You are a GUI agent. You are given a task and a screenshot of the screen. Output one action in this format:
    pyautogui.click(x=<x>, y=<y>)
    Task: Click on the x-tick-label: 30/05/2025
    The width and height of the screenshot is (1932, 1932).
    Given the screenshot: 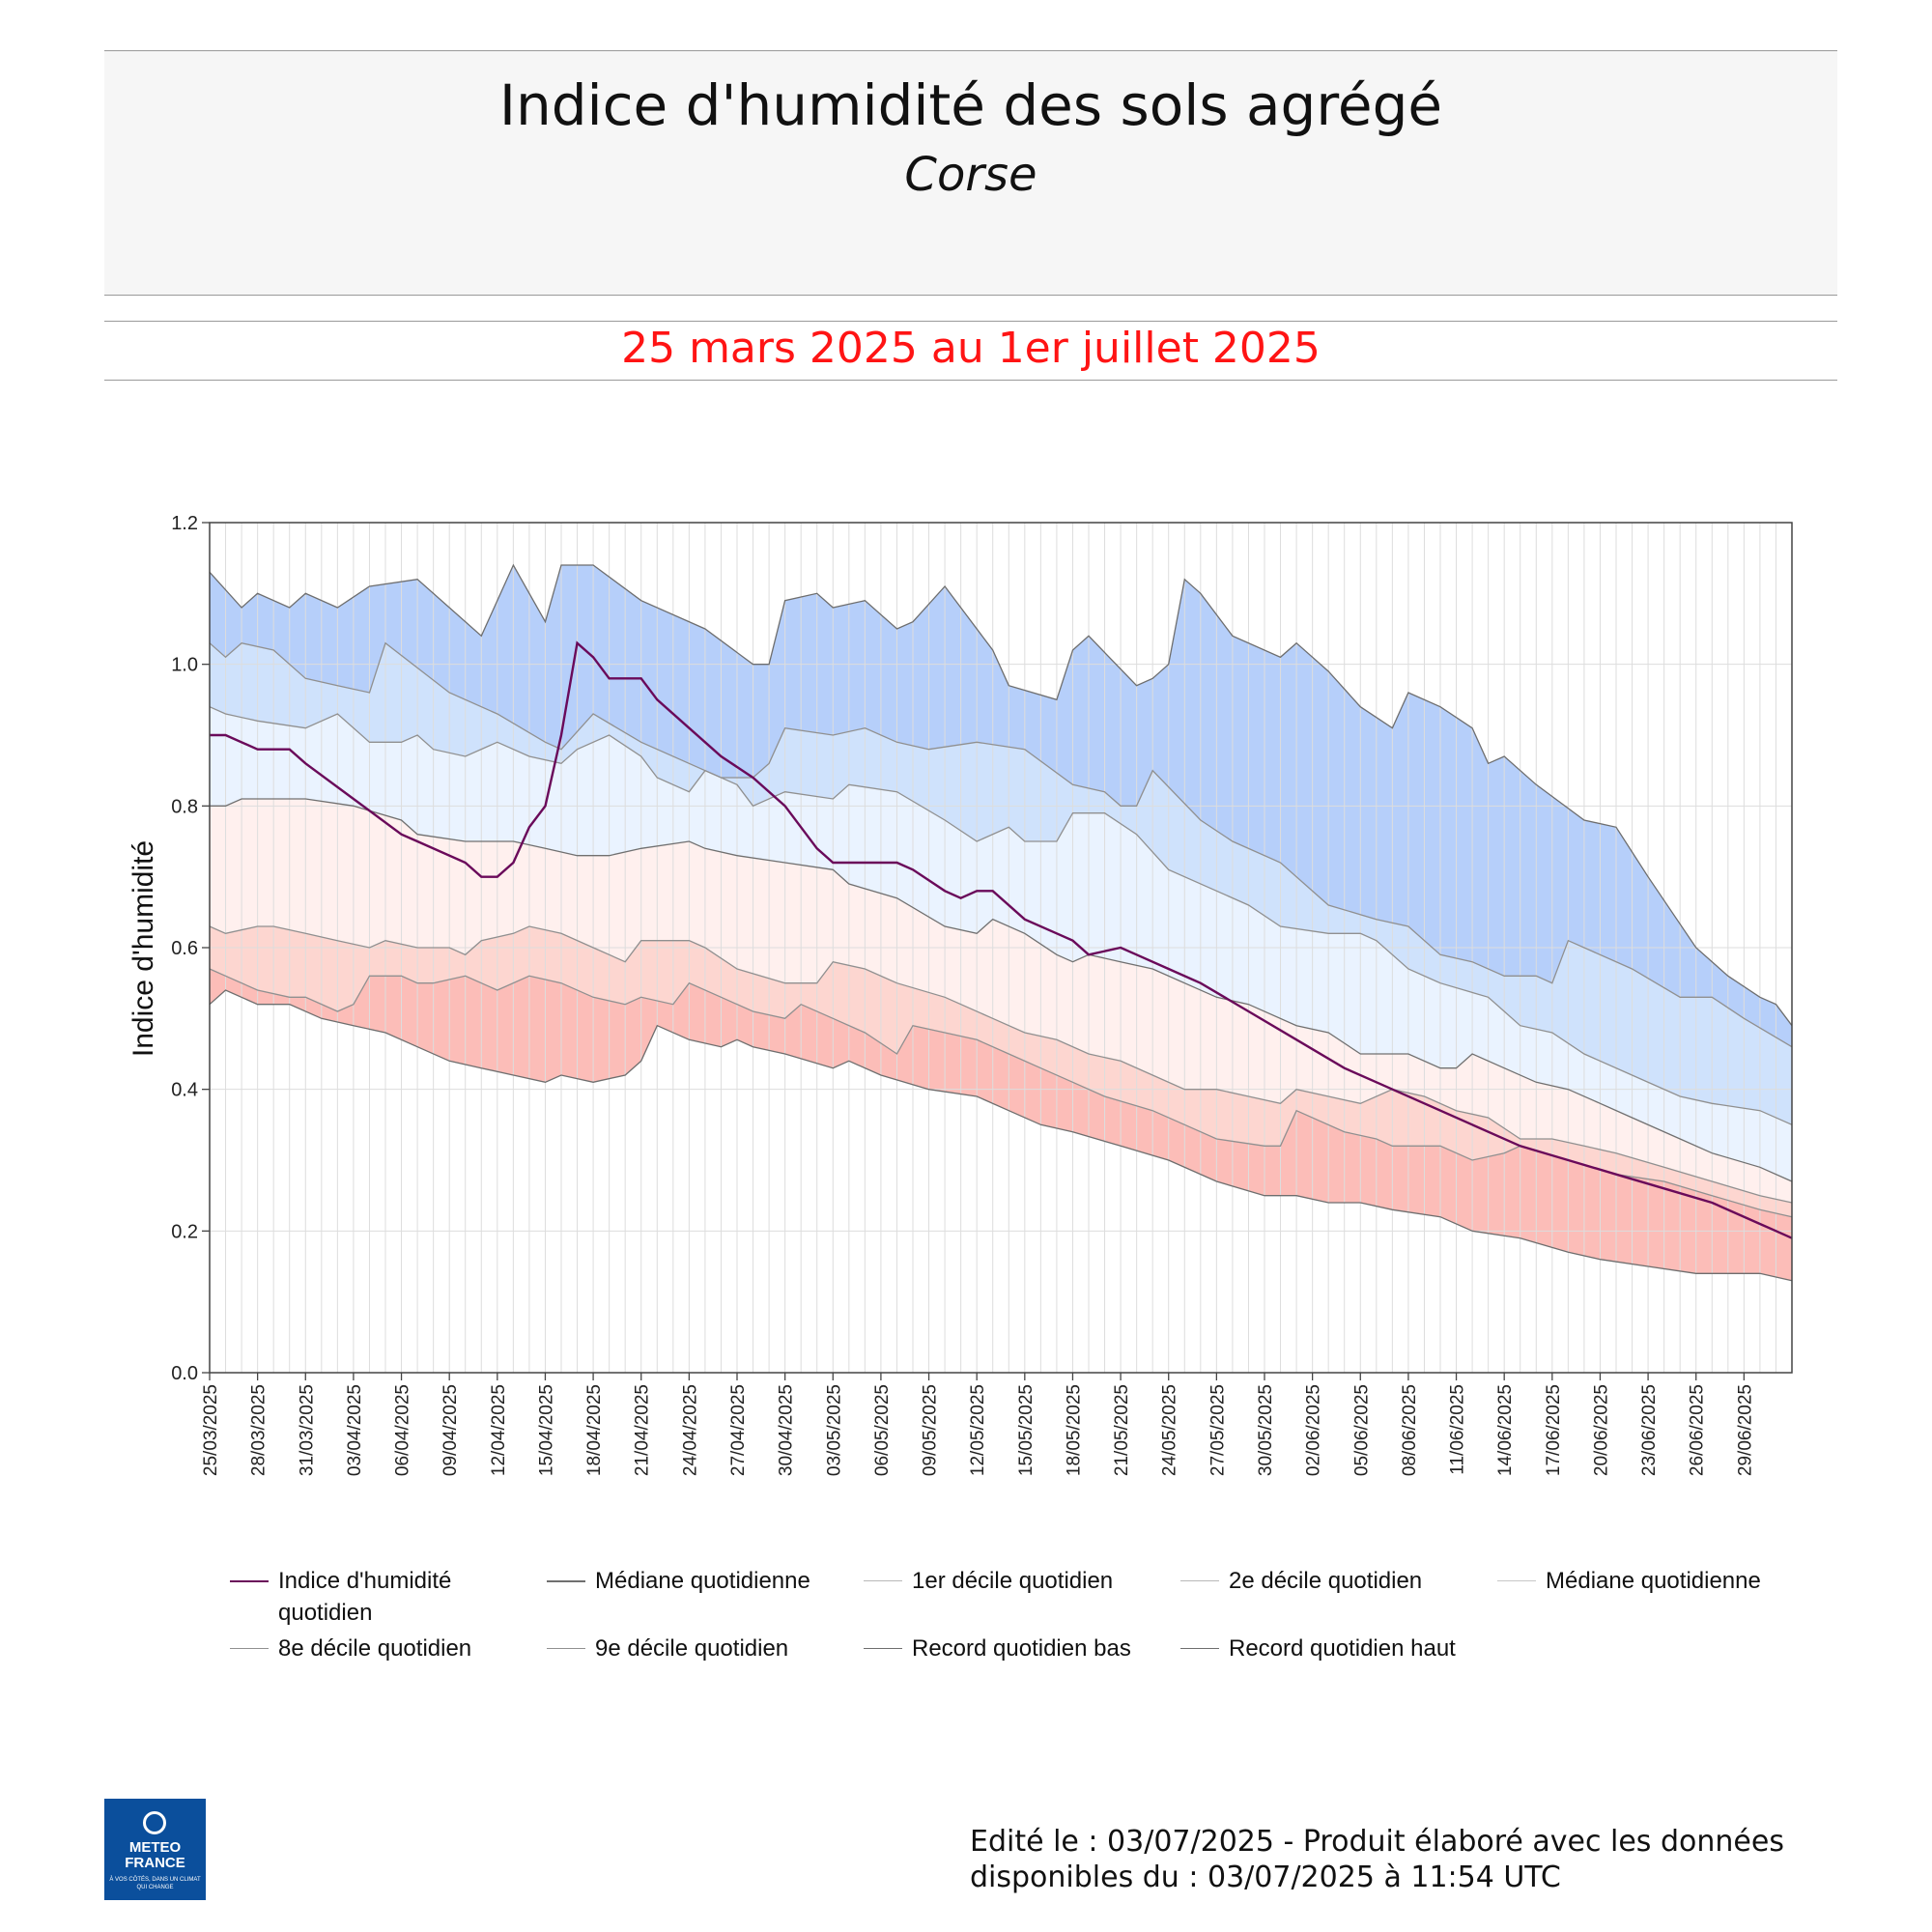 What is the action you would take?
    pyautogui.click(x=1266, y=1430)
    